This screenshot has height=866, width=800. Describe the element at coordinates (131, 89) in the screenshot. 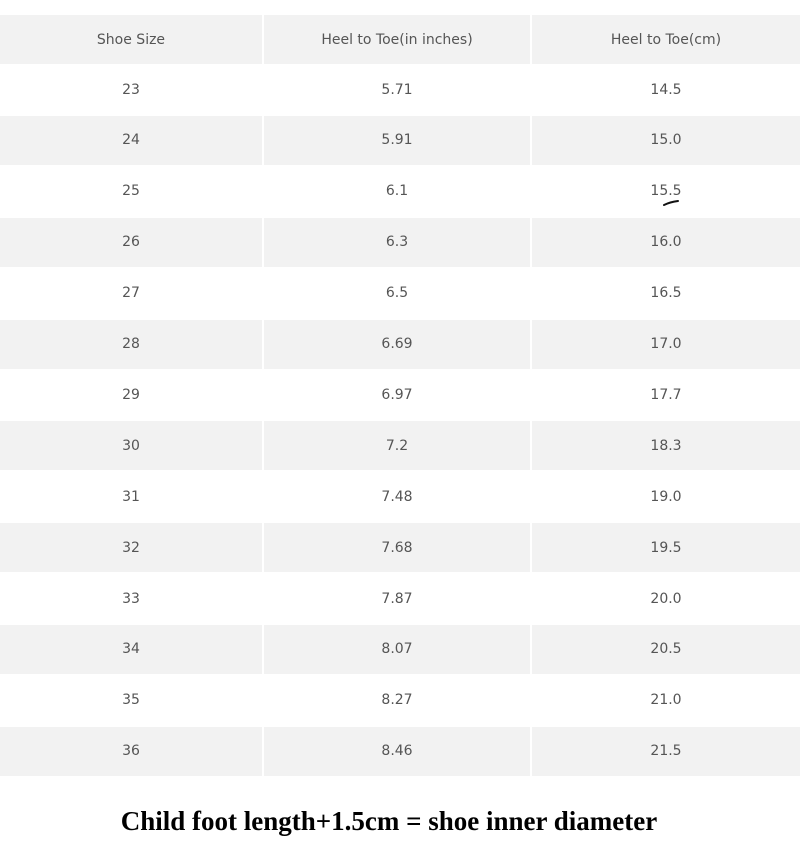

I see `cell: 23` at that location.